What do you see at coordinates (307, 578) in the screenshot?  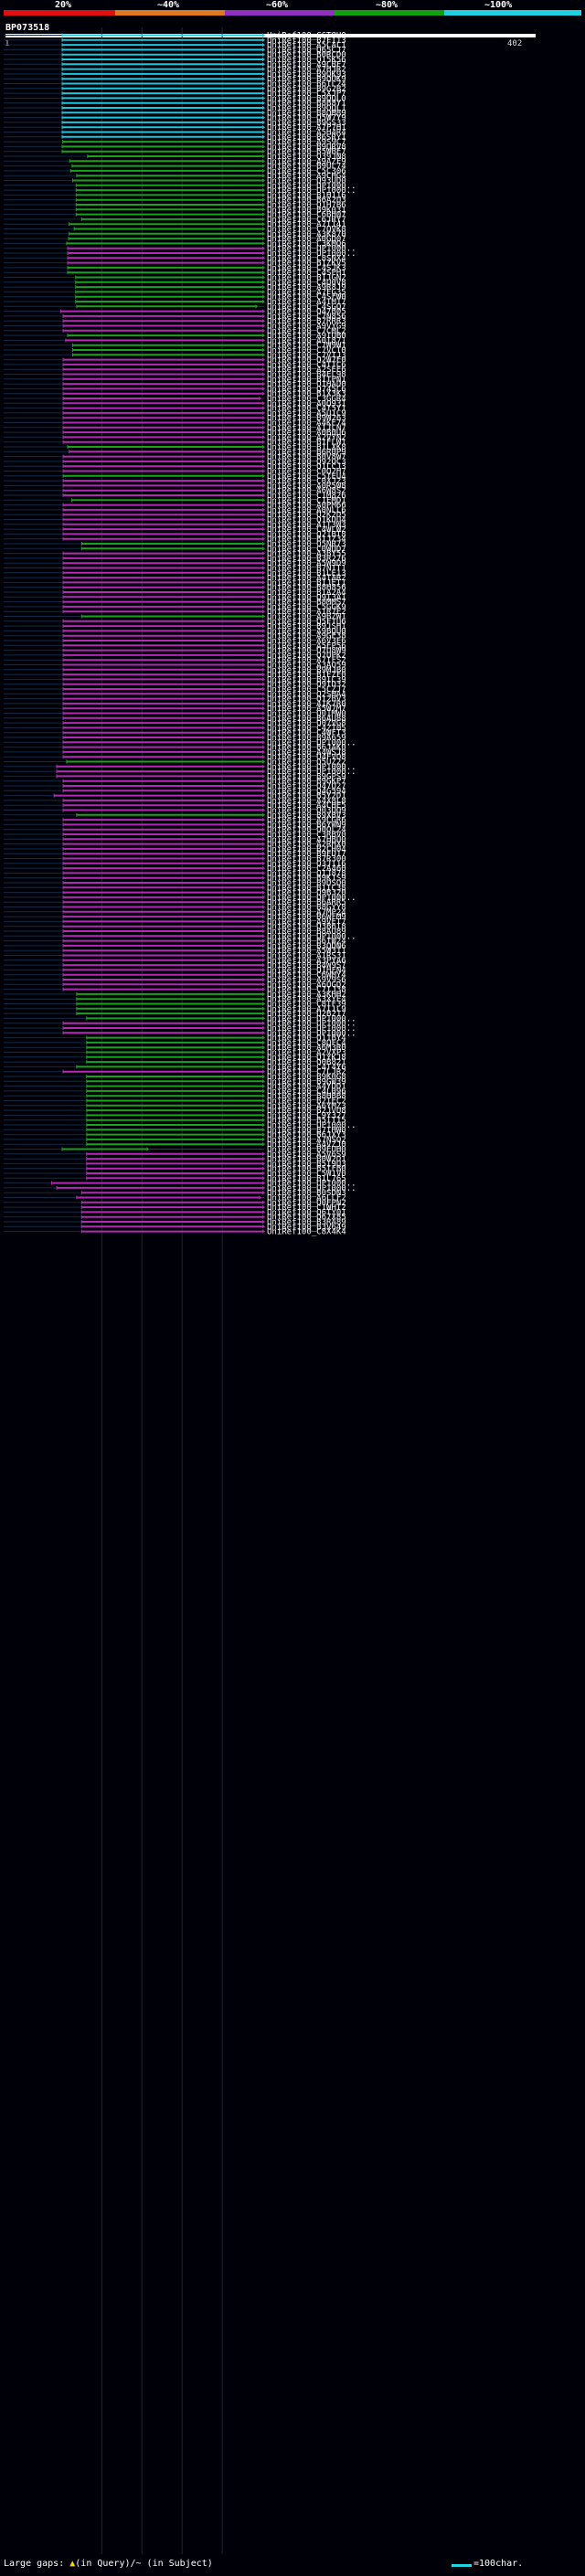 I see `hit-label: UniRef100_A4TAR2` at bounding box center [307, 578].